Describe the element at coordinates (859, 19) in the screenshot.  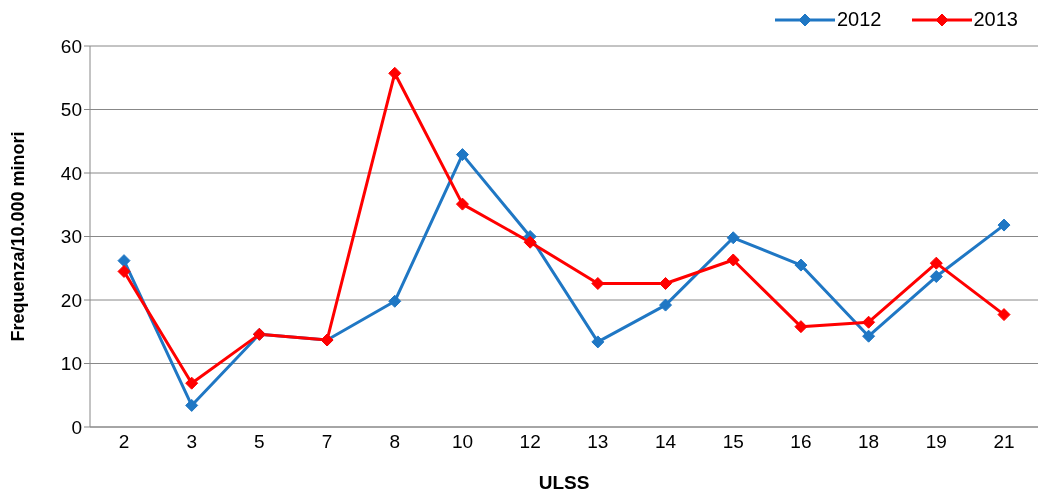
I see `legend-label: 2012` at that location.